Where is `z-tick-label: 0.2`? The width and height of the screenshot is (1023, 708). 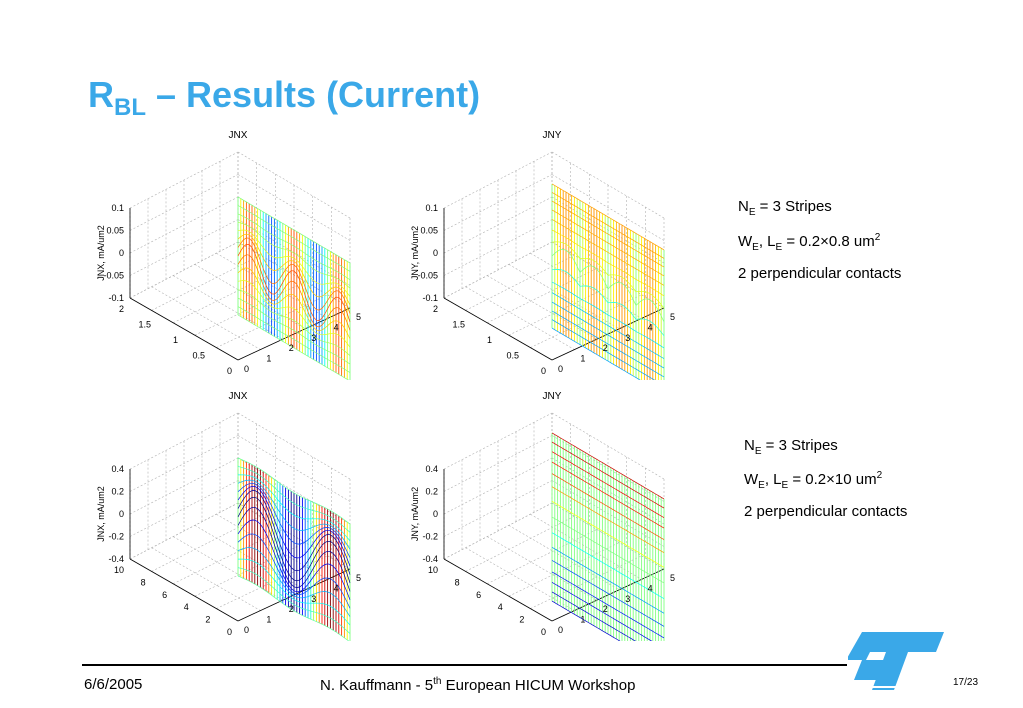
z-tick-label: 0.2 is located at coordinates (431, 492).